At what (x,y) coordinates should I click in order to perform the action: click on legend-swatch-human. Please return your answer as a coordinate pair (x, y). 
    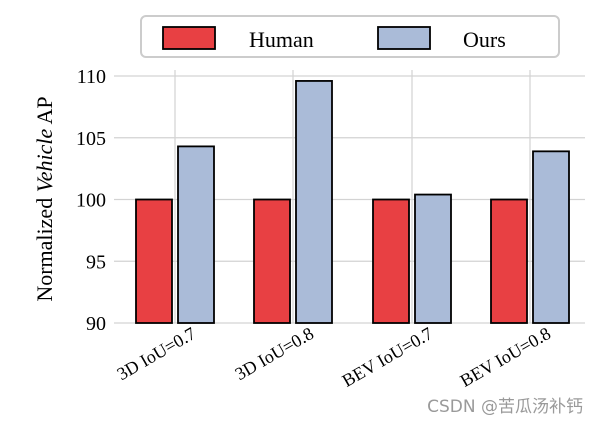
    Looking at the image, I should click on (189, 38).